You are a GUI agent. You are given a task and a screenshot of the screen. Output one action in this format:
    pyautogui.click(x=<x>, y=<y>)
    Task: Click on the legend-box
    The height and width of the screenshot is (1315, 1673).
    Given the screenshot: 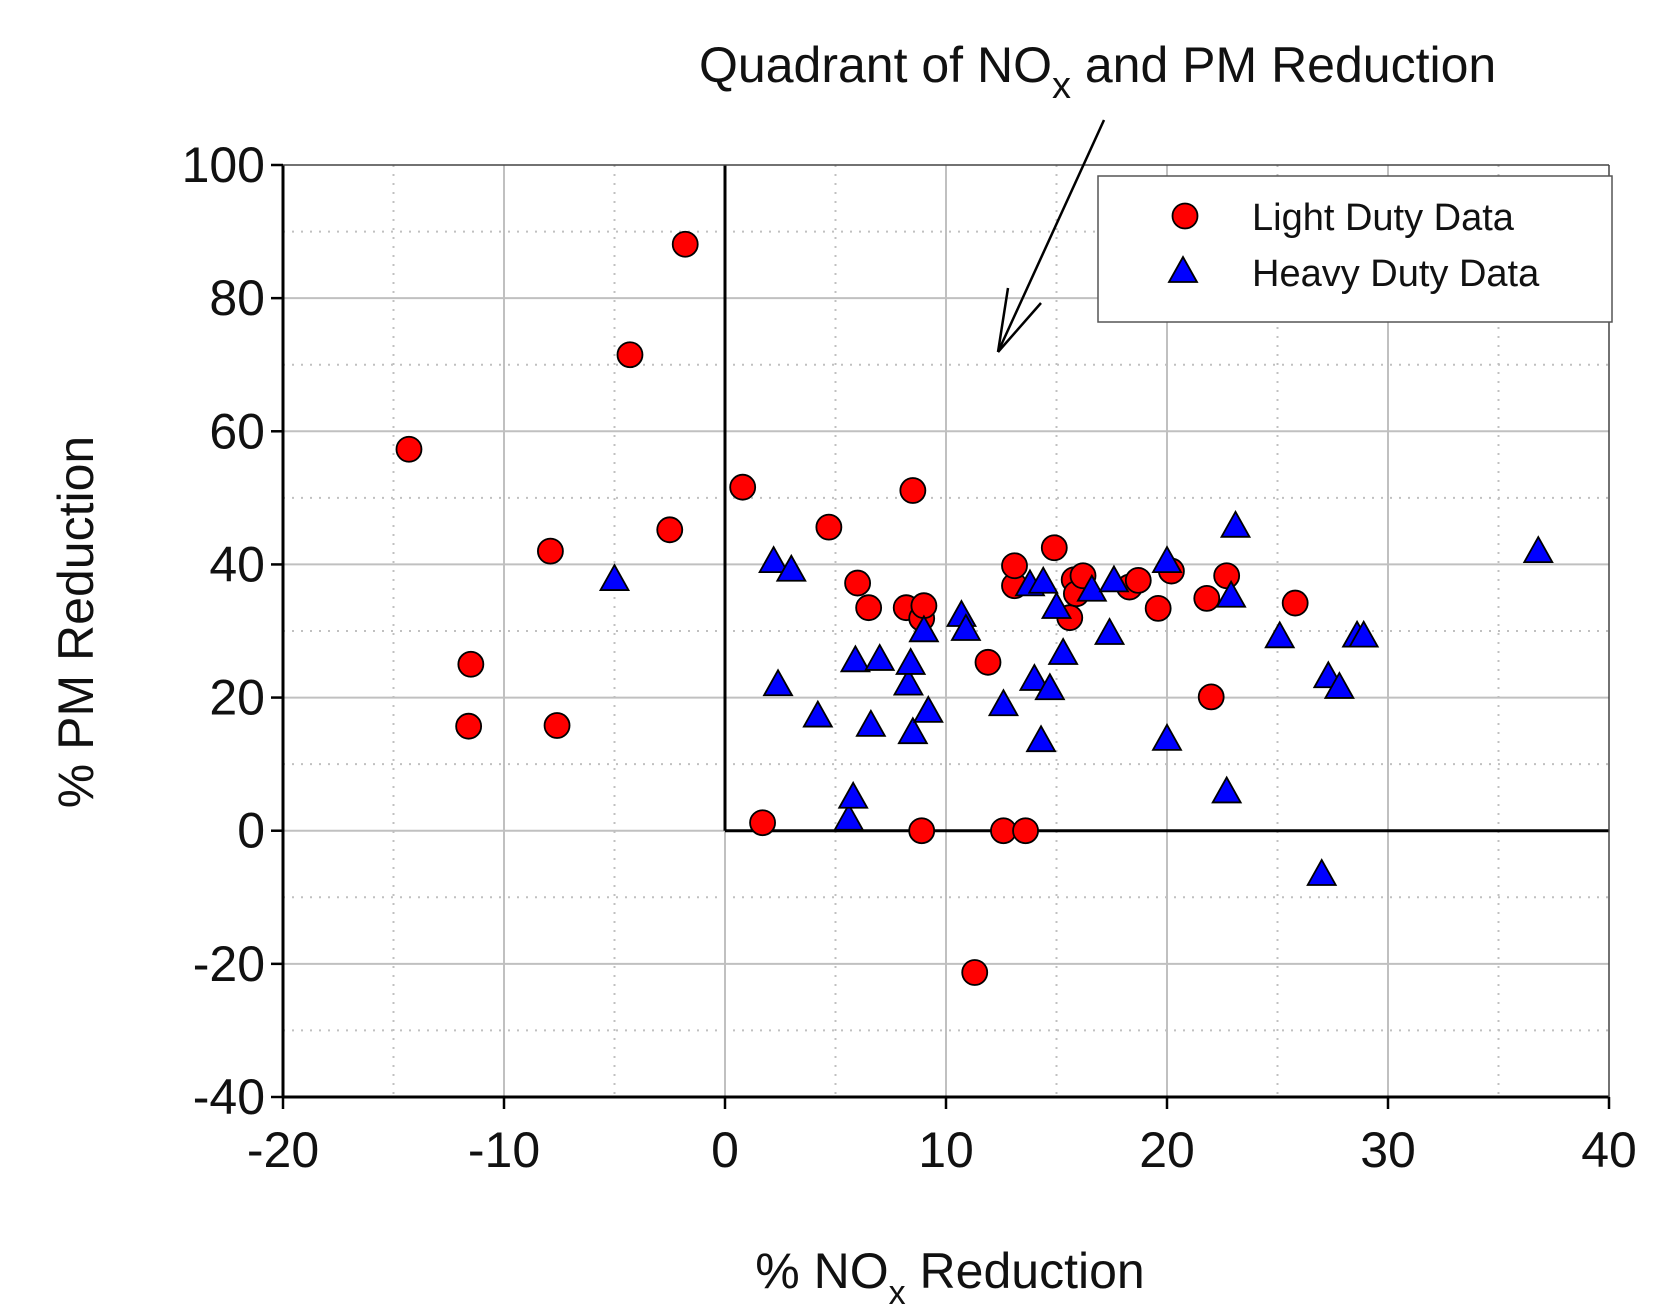 What is the action you would take?
    pyautogui.click(x=1355, y=249)
    